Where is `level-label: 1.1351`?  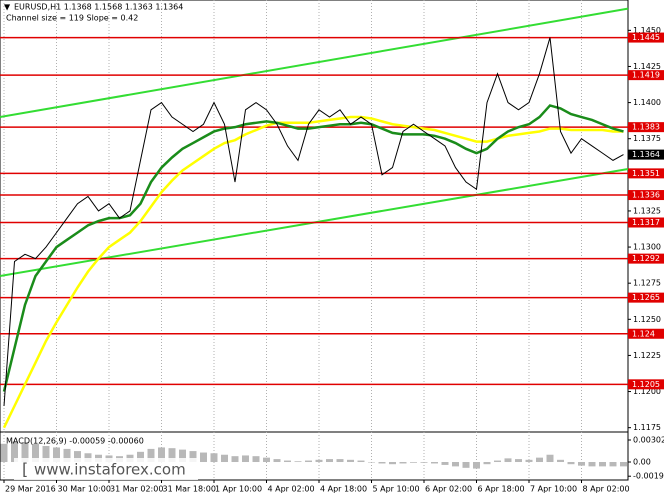
level-label: 1.1351 is located at coordinates (646, 173).